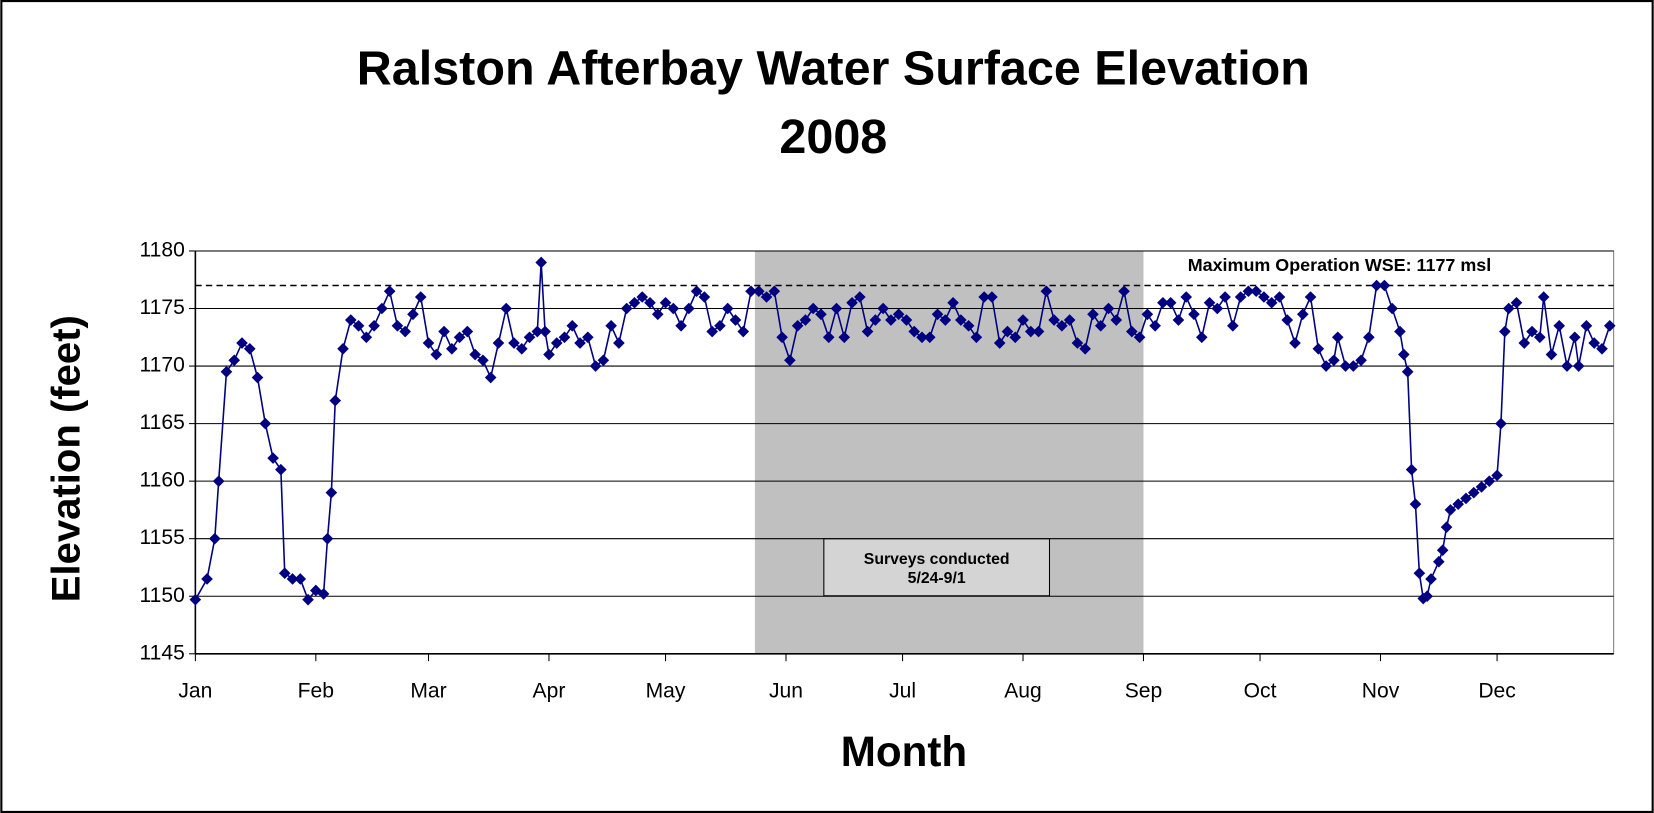 This screenshot has height=813, width=1654. Describe the element at coordinates (161, 422) in the screenshot. I see `y-tick-label: 1165` at that location.